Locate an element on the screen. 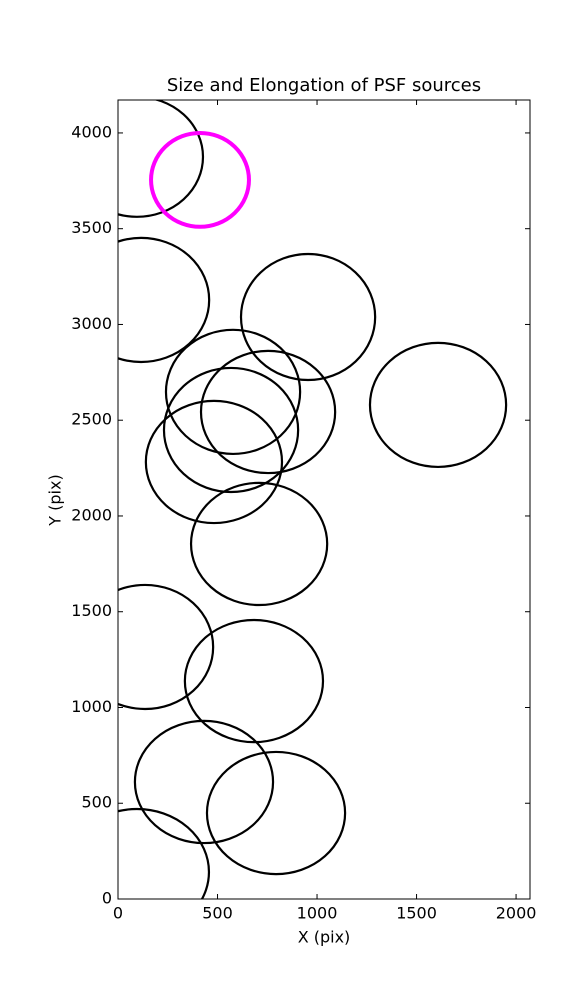 The image size is (588, 1000). y-tick-label: 3500 is located at coordinates (91, 227).